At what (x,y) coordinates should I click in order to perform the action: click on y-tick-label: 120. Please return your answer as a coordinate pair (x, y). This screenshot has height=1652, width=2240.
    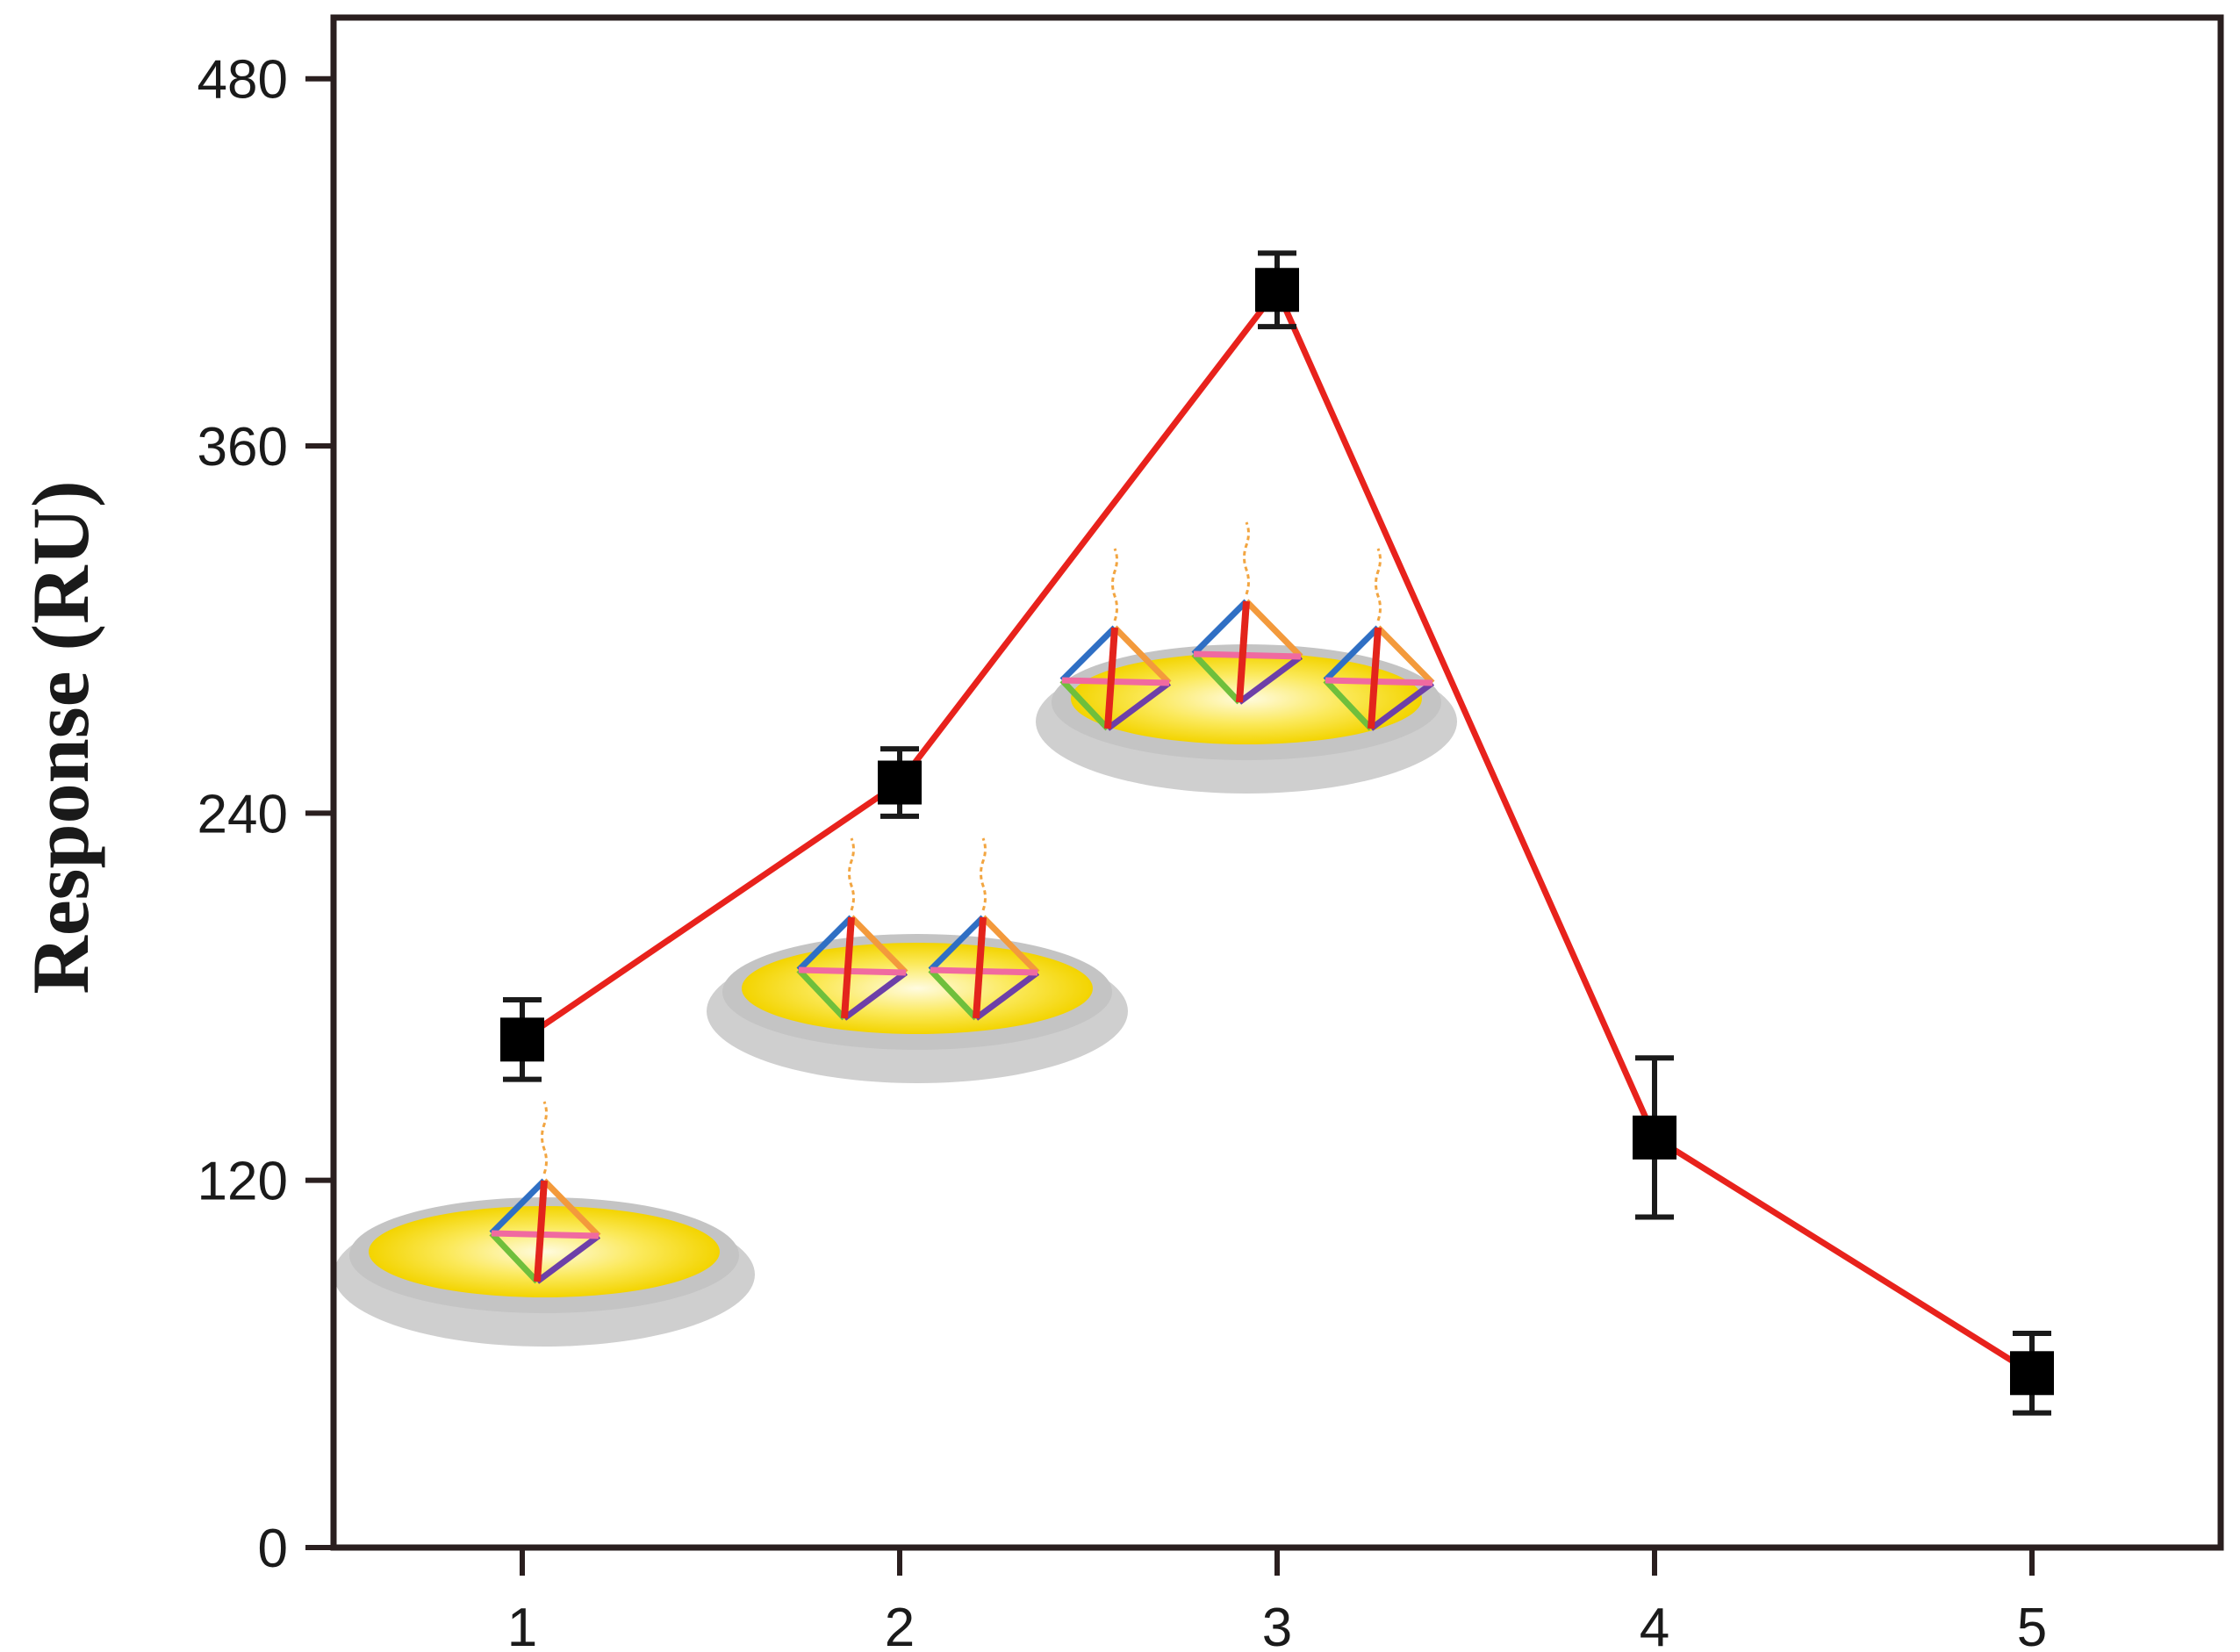
    Looking at the image, I should click on (243, 1182).